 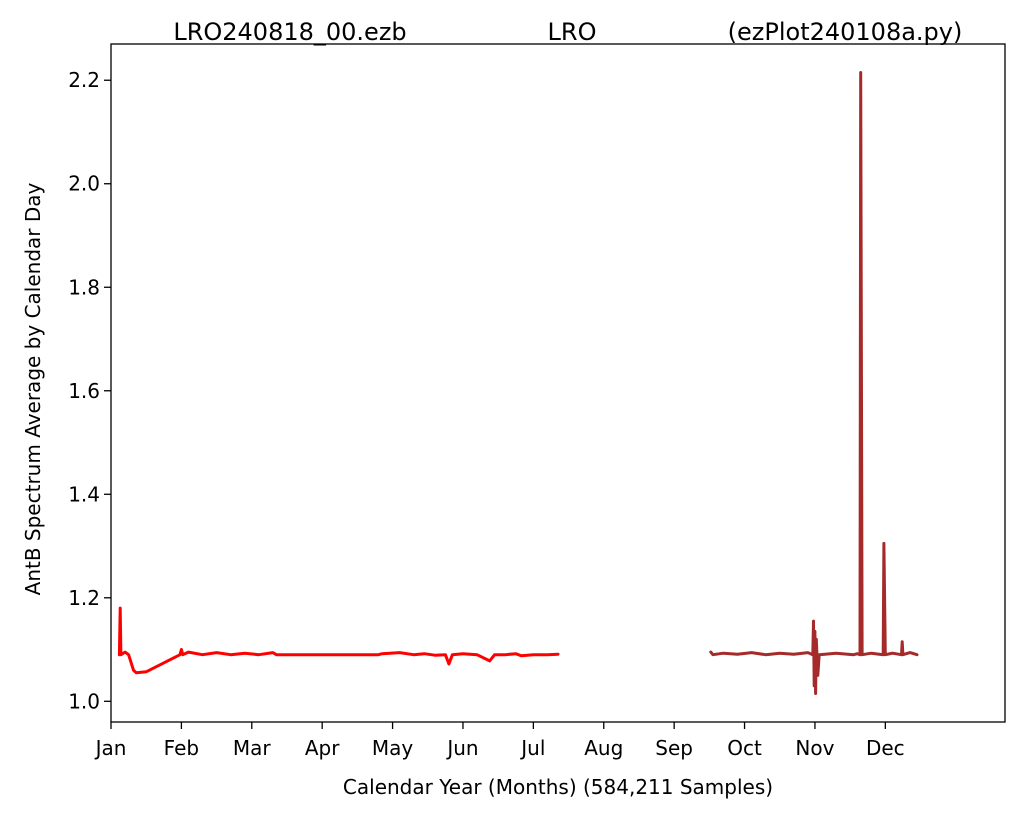 What do you see at coordinates (84, 80) in the screenshot?
I see `y-tick-label: 2.2` at bounding box center [84, 80].